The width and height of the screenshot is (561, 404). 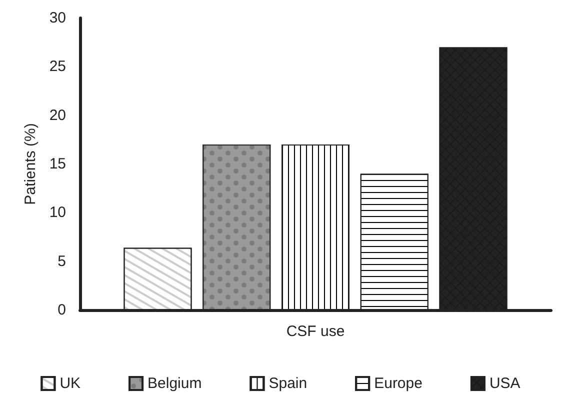 I want to click on x-tick-label: CSF use, so click(x=315, y=331).